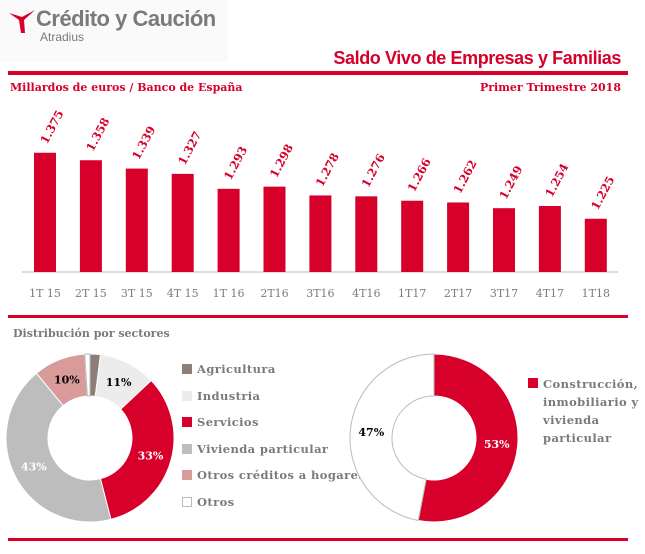  I want to click on slice-label: 10%, so click(67, 379).